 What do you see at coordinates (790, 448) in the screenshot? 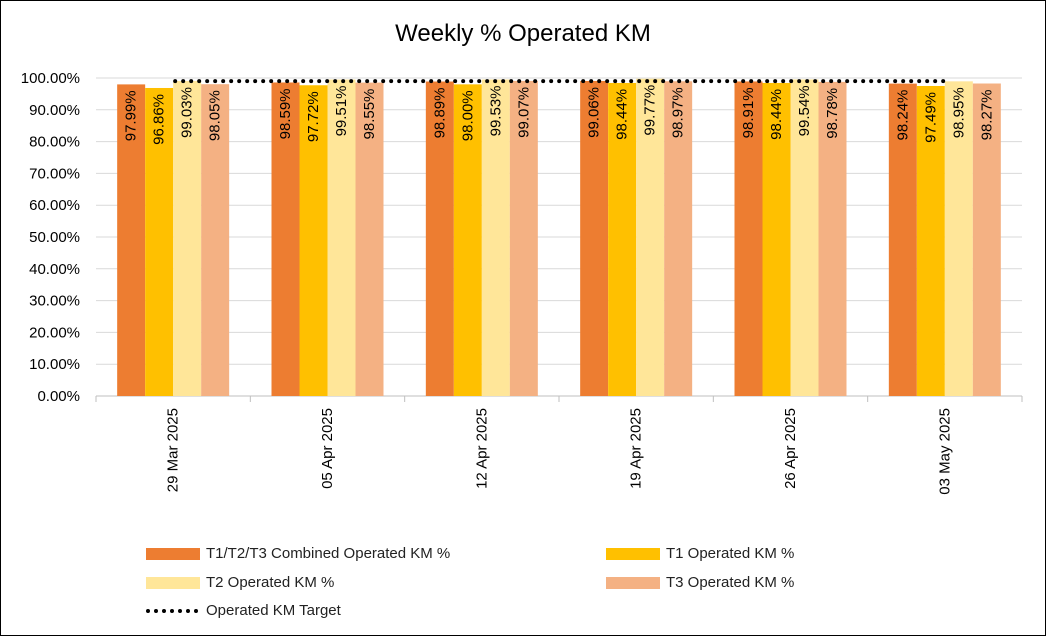
I see `x-tick-label: 26 Apr 2025` at bounding box center [790, 448].